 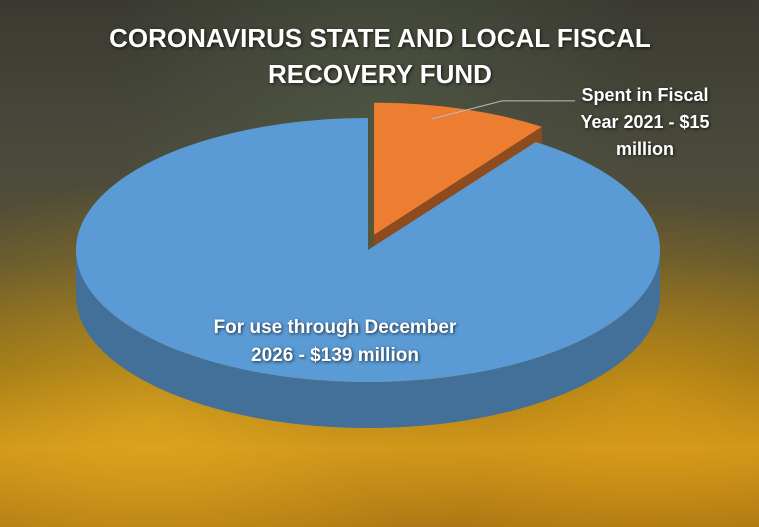 What do you see at coordinates (503, 110) in the screenshot?
I see `leader-line` at bounding box center [503, 110].